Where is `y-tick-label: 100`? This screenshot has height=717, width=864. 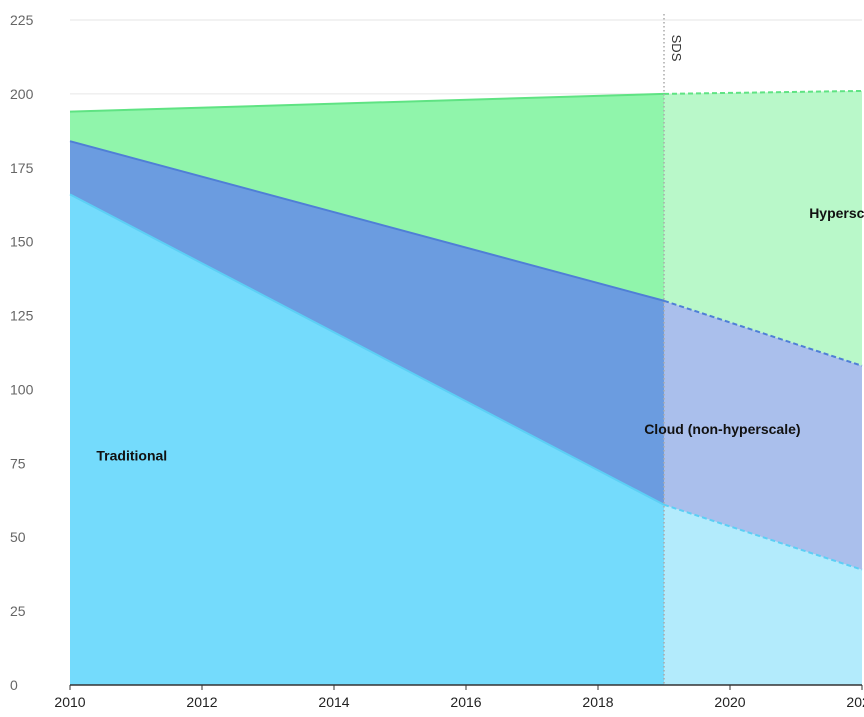 y-tick-label: 100 is located at coordinates (22, 389).